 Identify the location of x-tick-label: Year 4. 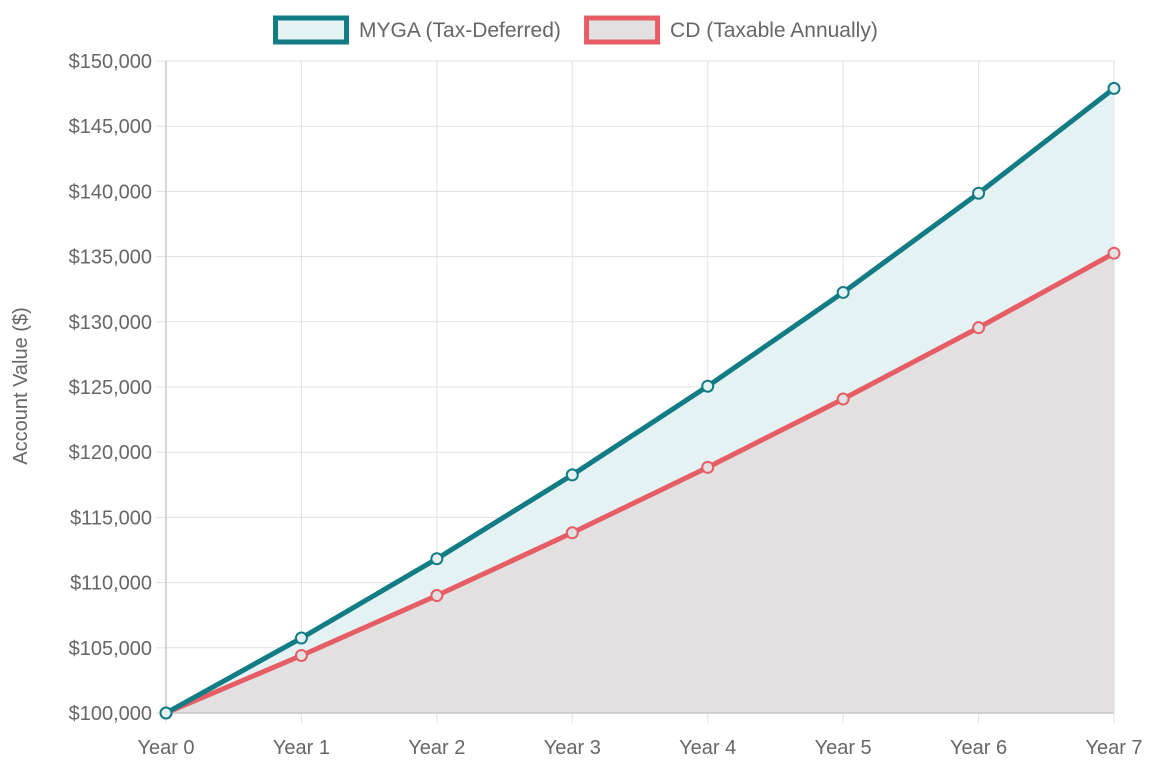
(707, 748).